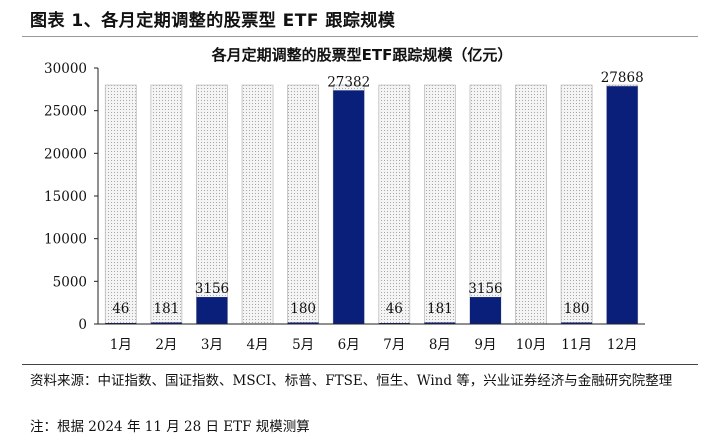  I want to click on data-label: 27382, so click(348, 82).